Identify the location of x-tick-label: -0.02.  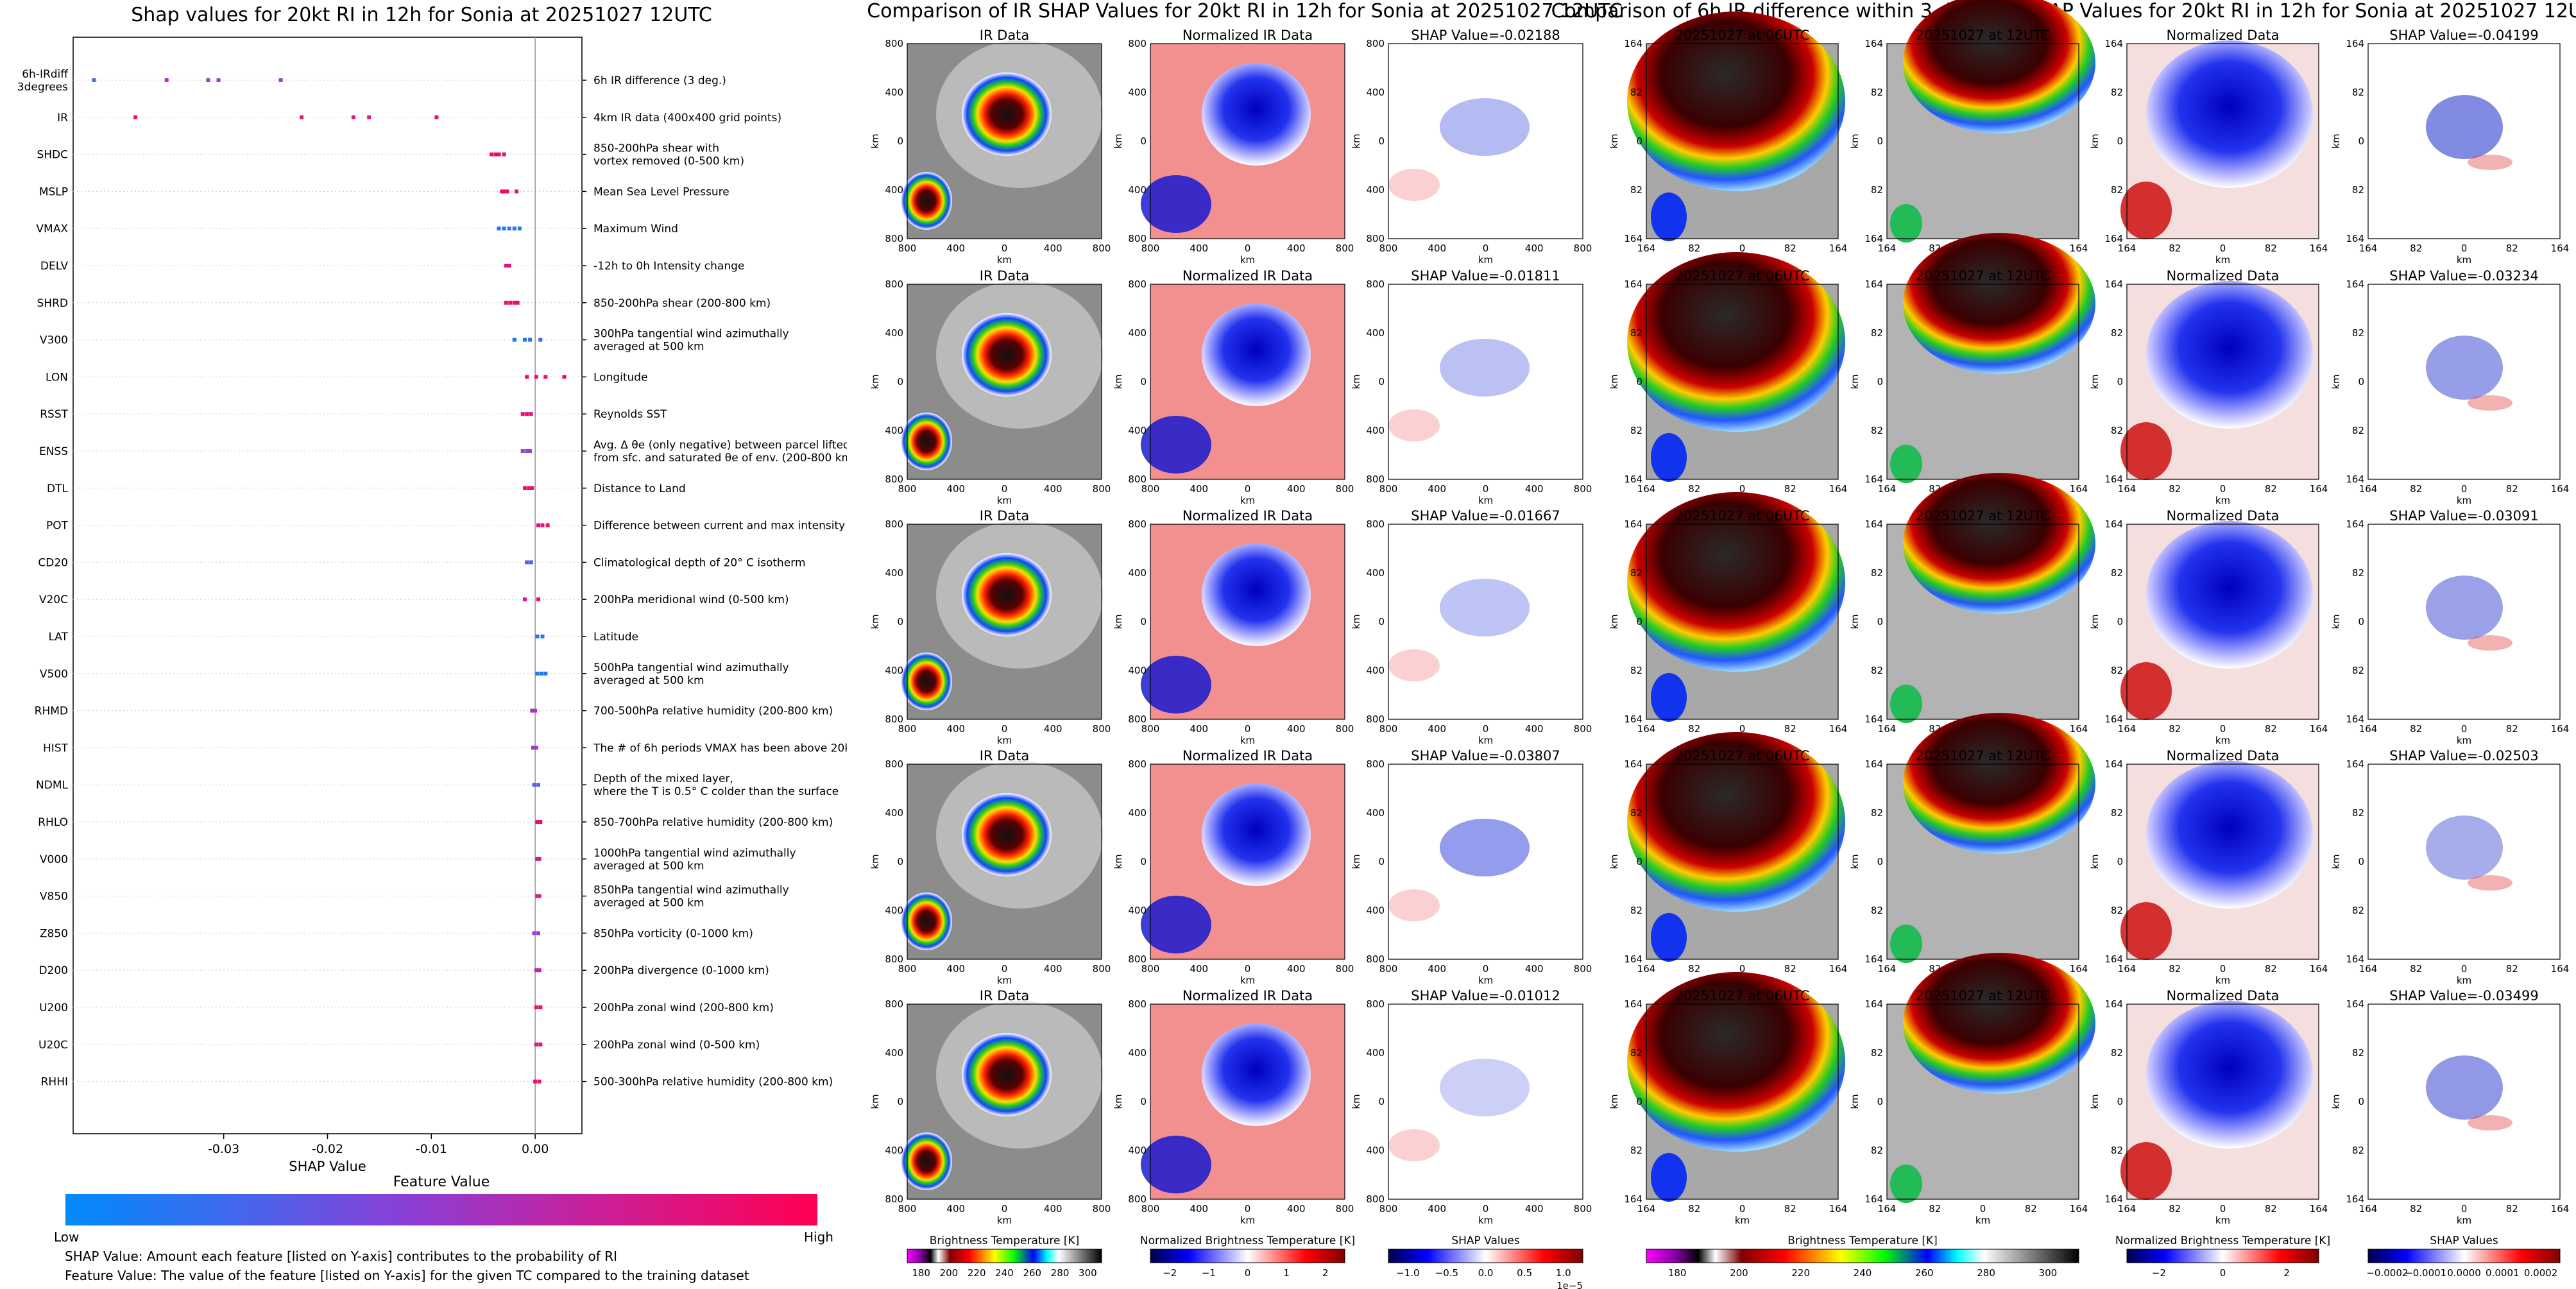
(327, 1149).